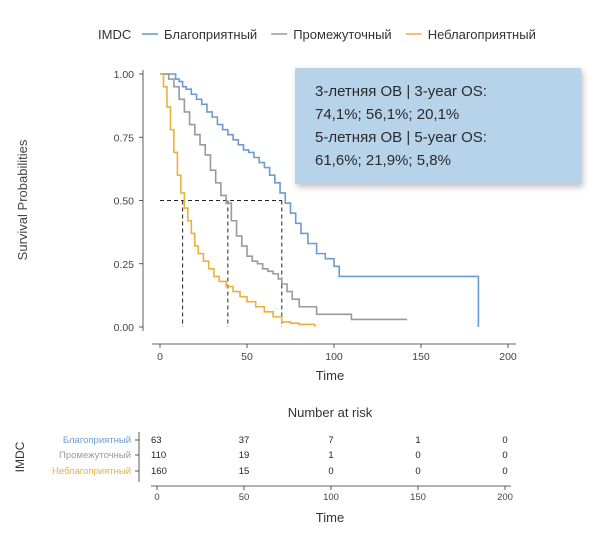 The image size is (600, 542). I want to click on risk-cell-1-2: 1, so click(330, 455).